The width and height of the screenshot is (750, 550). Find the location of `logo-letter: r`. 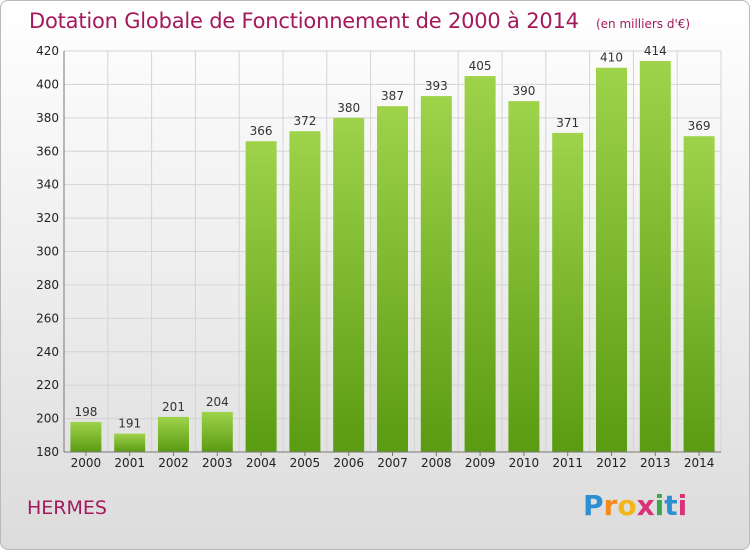

logo-letter: r is located at coordinates (610, 505).